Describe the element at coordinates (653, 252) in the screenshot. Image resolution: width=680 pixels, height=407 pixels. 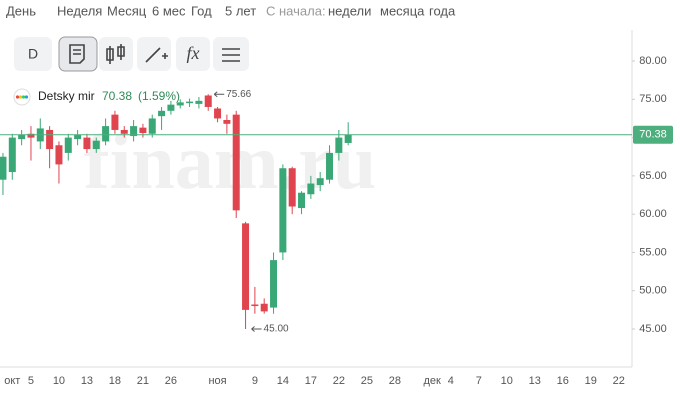
I see `y-tick-label: 55.00` at that location.